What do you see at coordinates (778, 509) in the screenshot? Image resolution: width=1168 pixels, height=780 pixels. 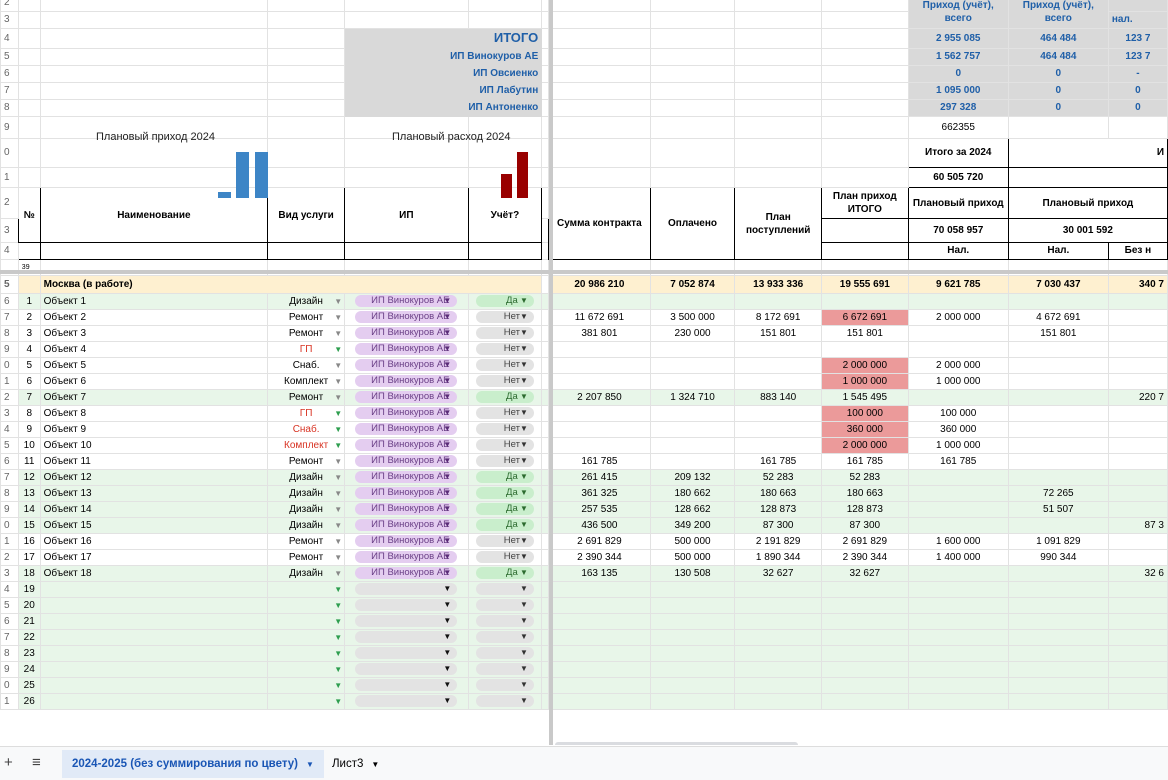 I see `cell: 128 873` at bounding box center [778, 509].